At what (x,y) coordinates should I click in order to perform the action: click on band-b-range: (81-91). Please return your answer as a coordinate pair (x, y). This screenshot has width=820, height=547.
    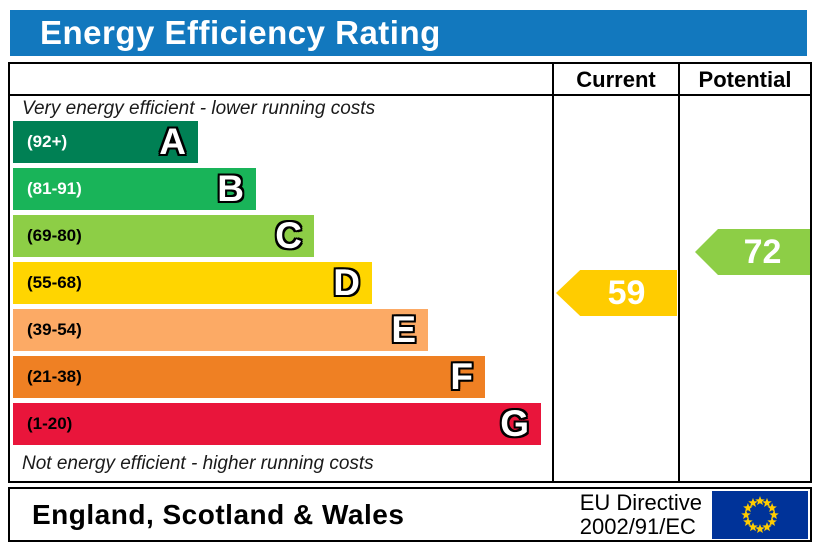
    Looking at the image, I should click on (54, 188).